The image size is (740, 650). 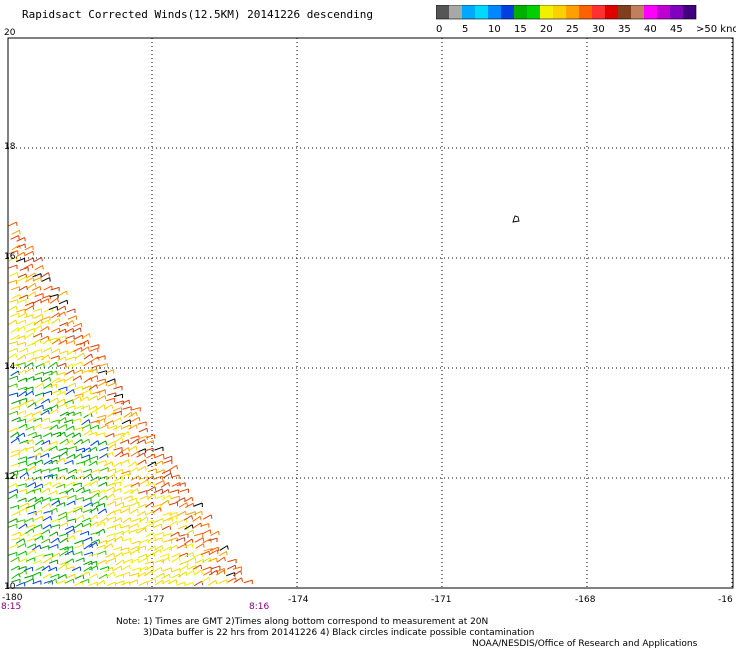 What do you see at coordinates (624, 29) in the screenshot?
I see `scale-label: 35` at bounding box center [624, 29].